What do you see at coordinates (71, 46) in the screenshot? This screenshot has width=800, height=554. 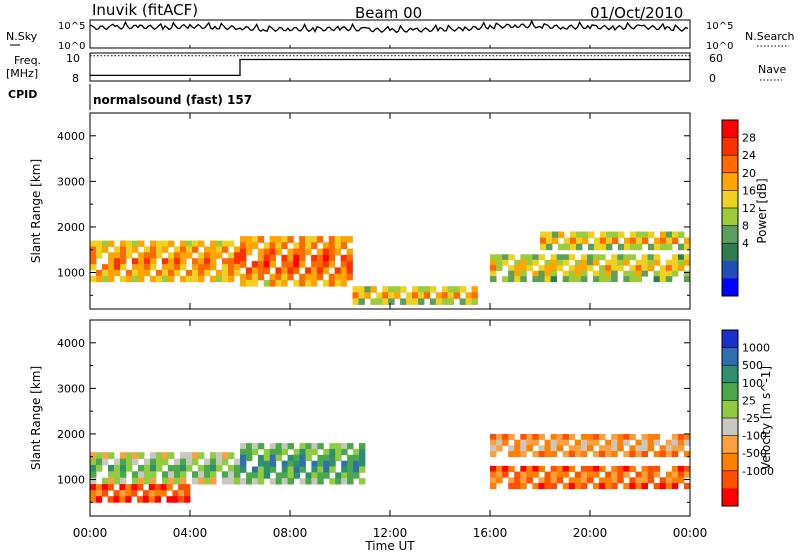 I see `noise-left-tick-bottom: 10^0` at bounding box center [71, 46].